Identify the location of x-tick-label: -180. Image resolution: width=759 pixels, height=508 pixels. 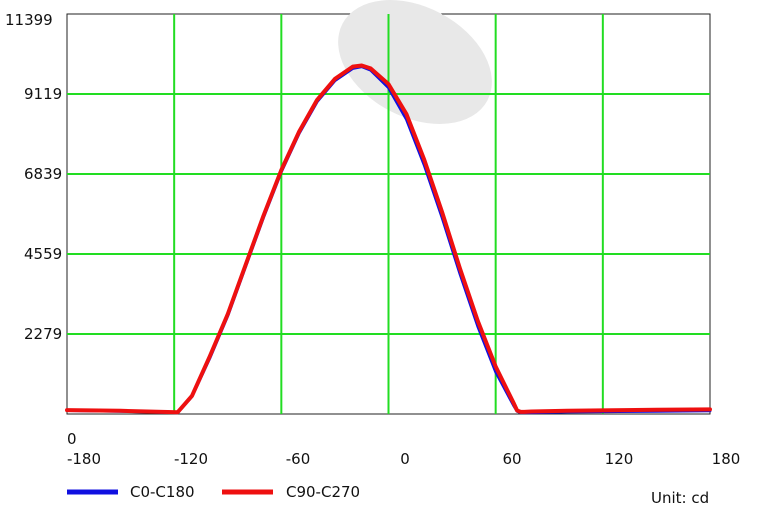
(84, 459).